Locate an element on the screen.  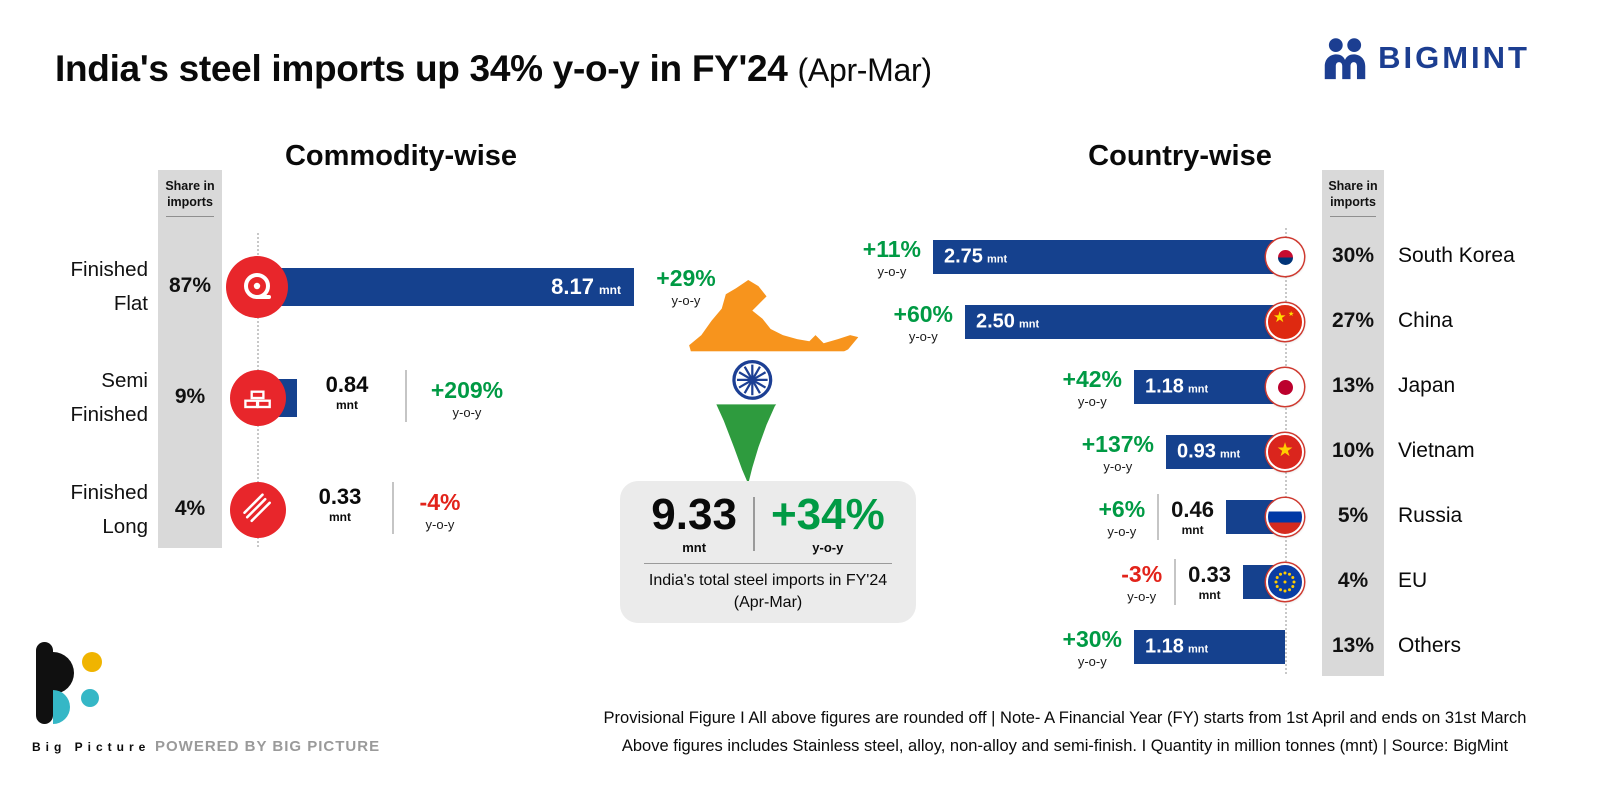
country-bar: 0.93 mnt is located at coordinates (1235, 452).